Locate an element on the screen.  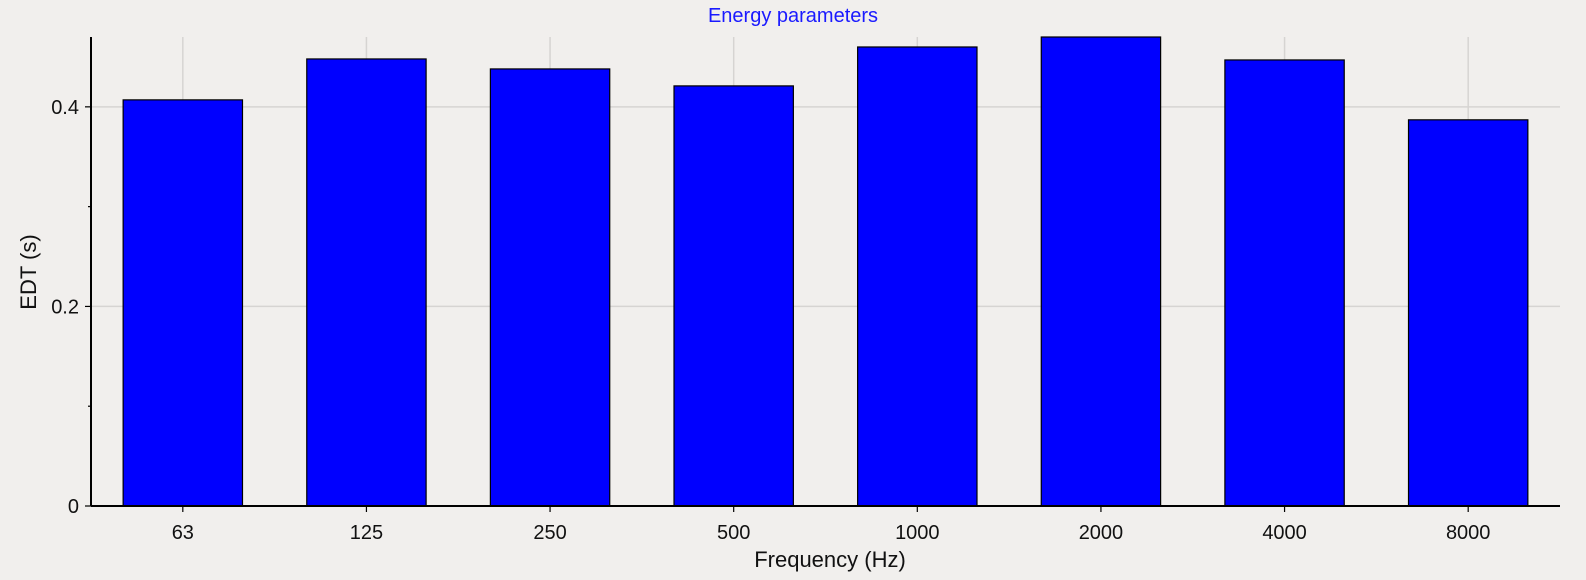
x-tick-label: 2000 is located at coordinates (1101, 533).